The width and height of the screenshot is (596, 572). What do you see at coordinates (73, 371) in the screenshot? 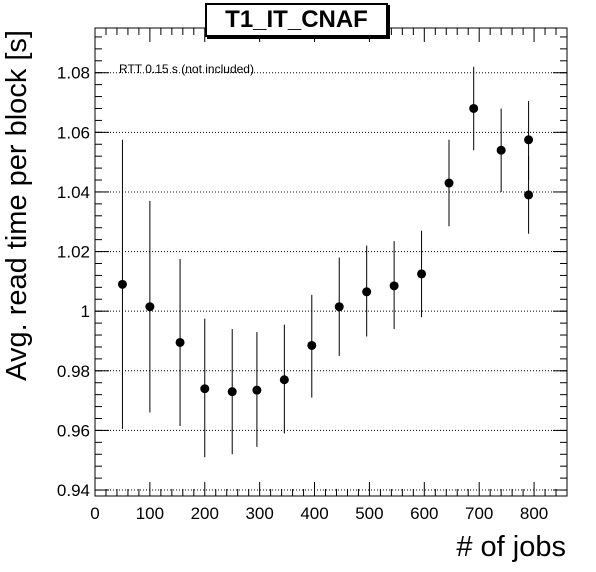
I see `y-tick-label: 0.98` at bounding box center [73, 371].